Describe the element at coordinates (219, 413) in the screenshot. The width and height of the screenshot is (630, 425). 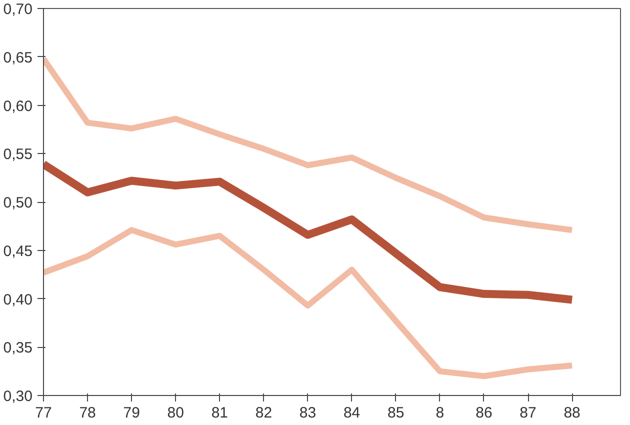
I see `x-tick-label: 81` at that location.